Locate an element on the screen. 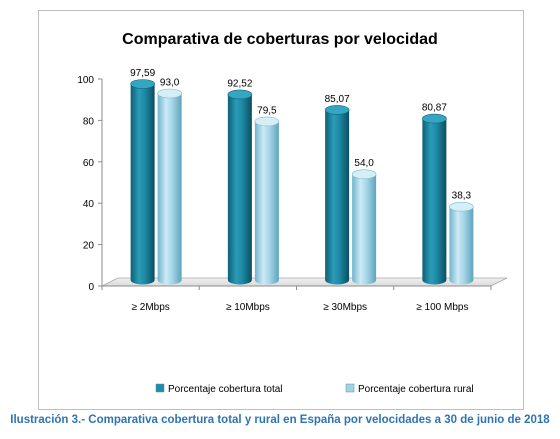 The image size is (560, 439). x-tick-label: ≥ 100 Mbps is located at coordinates (442, 307).